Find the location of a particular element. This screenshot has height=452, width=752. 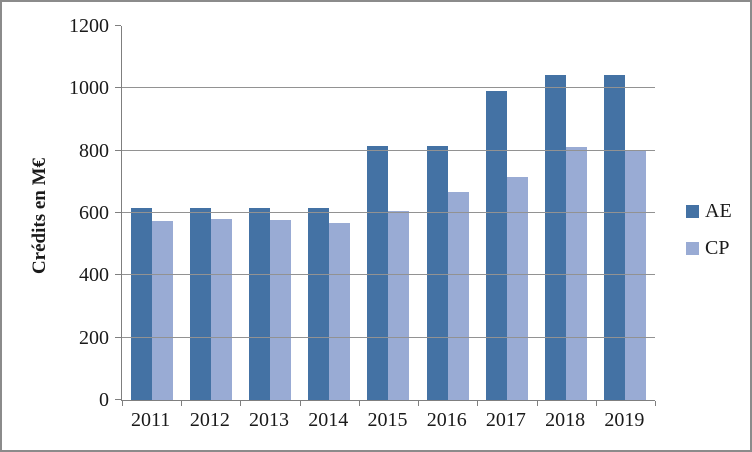

bar-ae-2017 is located at coordinates (496, 245).